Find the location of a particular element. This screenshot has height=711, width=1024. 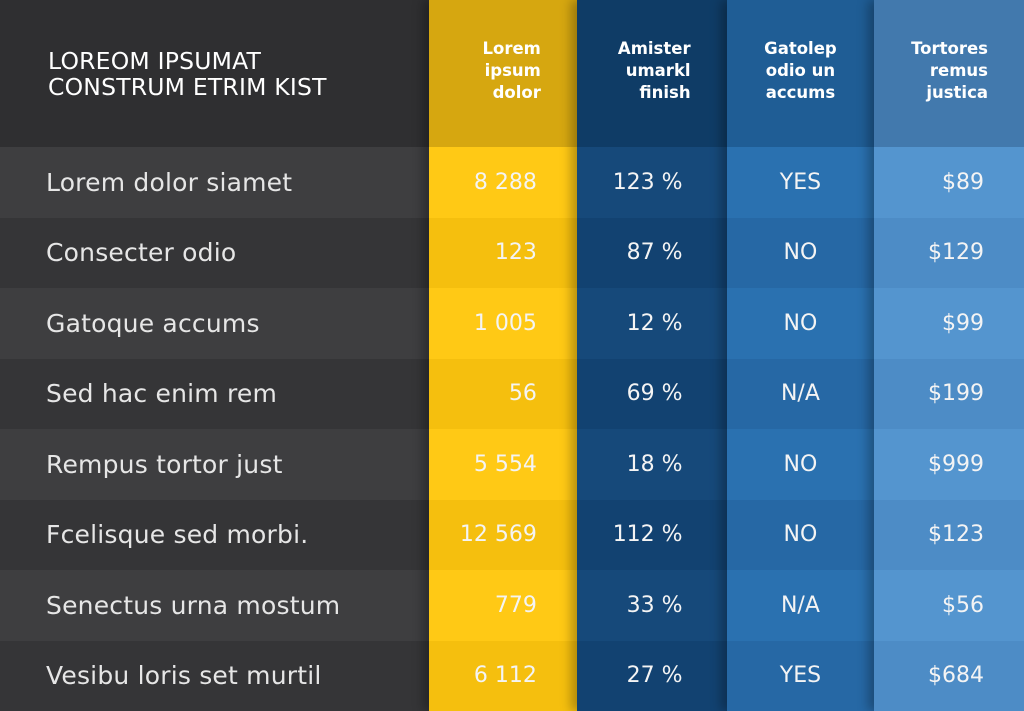

row-label: Fcelisque sed morbi. is located at coordinates (215, 534).